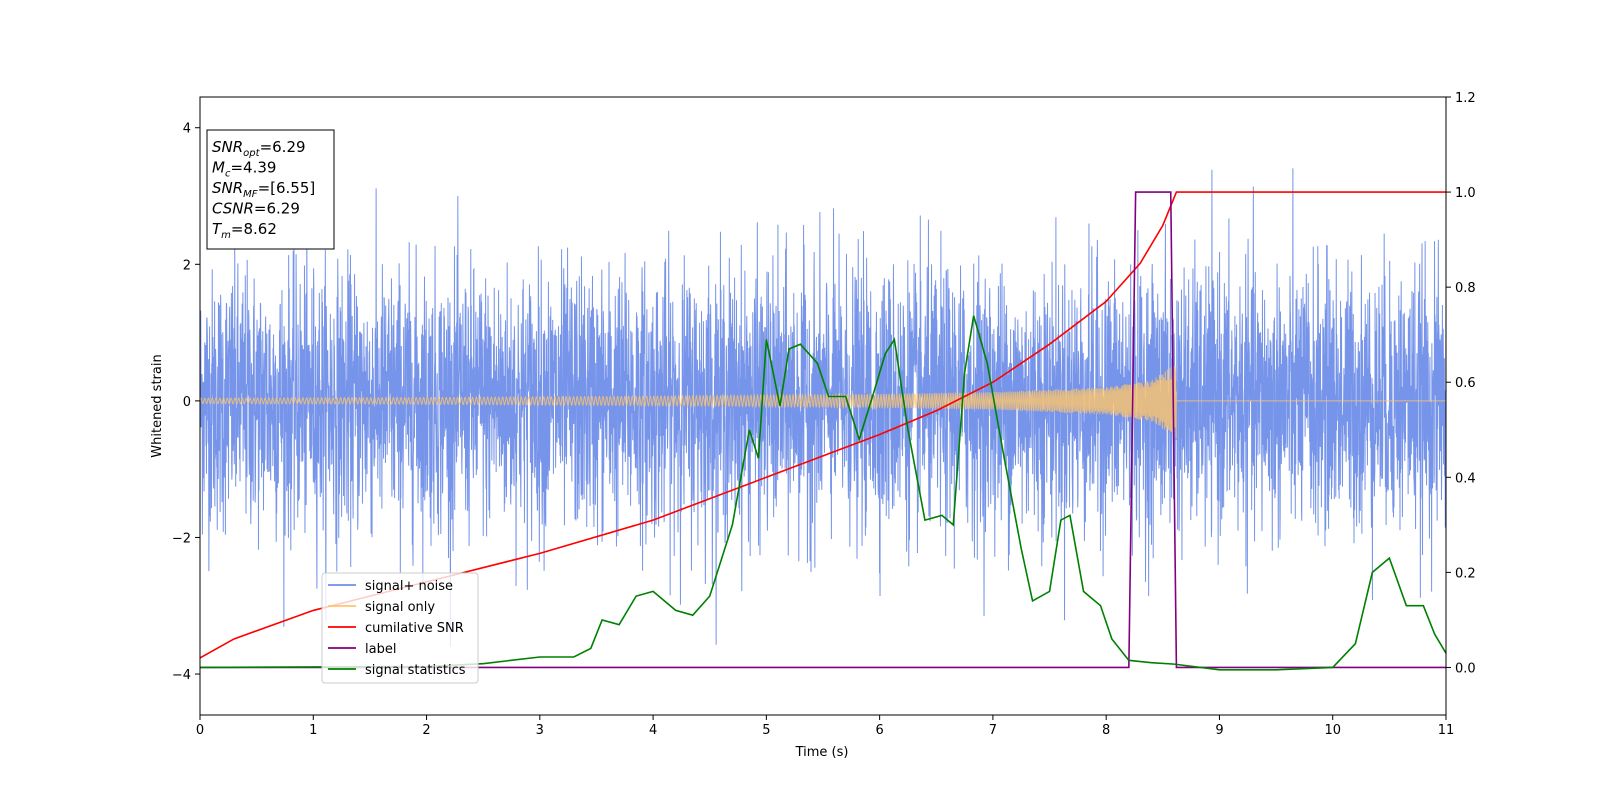  I want to click on y2-tick-label: 0.6, so click(1465, 383).